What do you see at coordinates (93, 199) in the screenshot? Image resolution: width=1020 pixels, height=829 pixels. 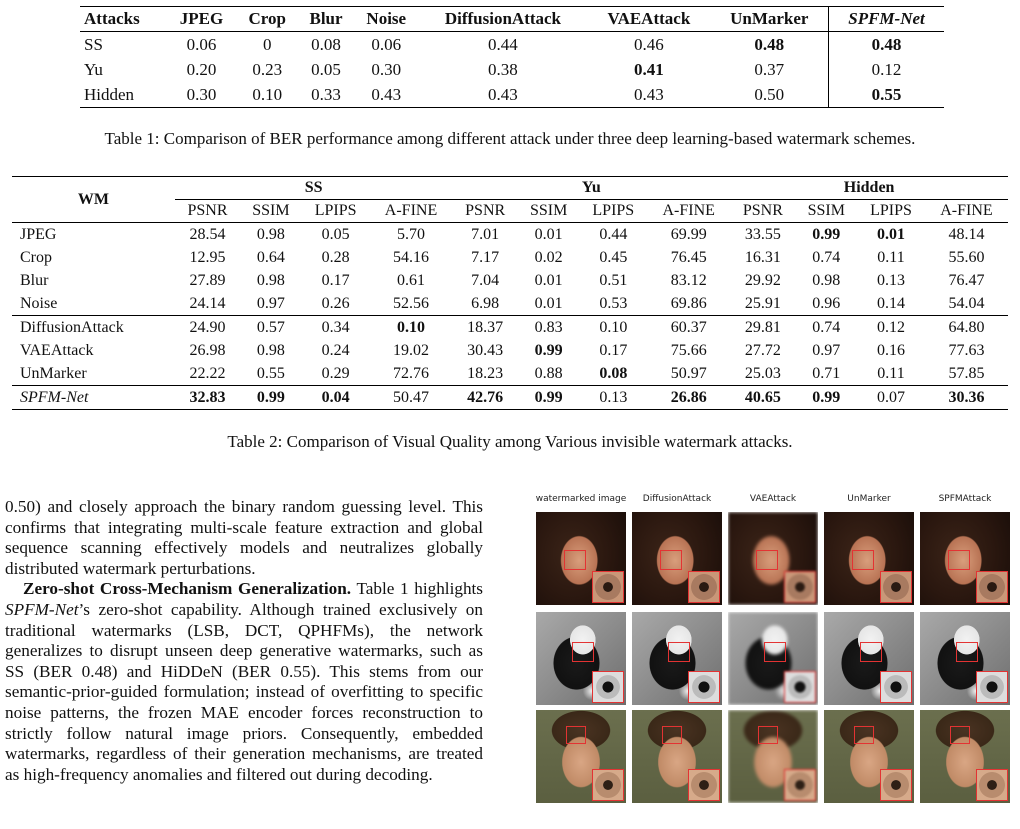 I see `table-2-corner: WM` at bounding box center [93, 199].